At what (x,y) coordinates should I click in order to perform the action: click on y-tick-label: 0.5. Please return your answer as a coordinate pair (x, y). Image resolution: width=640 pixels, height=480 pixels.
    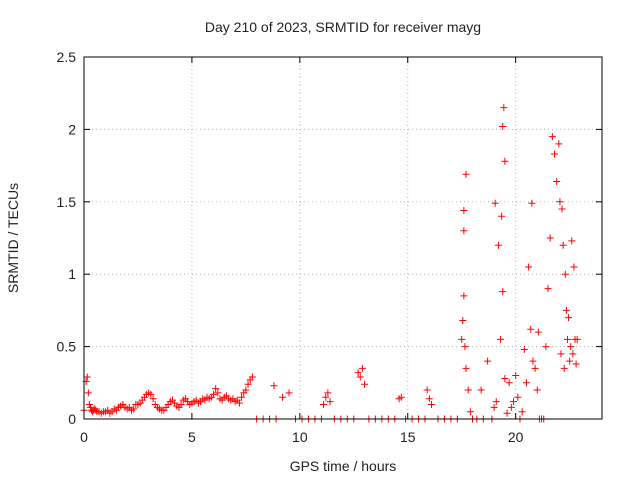
    Looking at the image, I should click on (67, 347).